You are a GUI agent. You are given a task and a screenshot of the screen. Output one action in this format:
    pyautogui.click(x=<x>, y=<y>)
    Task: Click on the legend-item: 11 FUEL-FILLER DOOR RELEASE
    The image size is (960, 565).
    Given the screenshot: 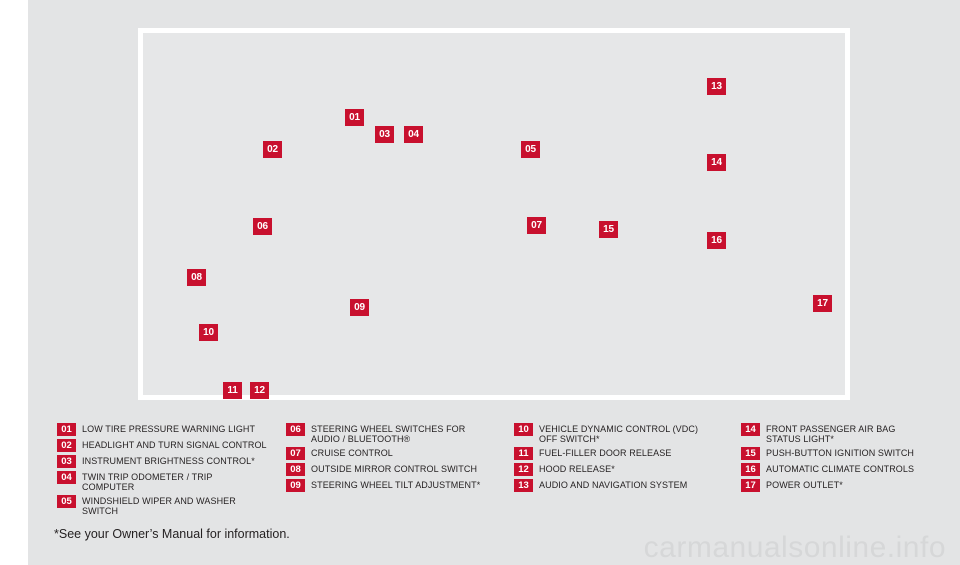 What is the action you would take?
    pyautogui.click(x=611, y=453)
    